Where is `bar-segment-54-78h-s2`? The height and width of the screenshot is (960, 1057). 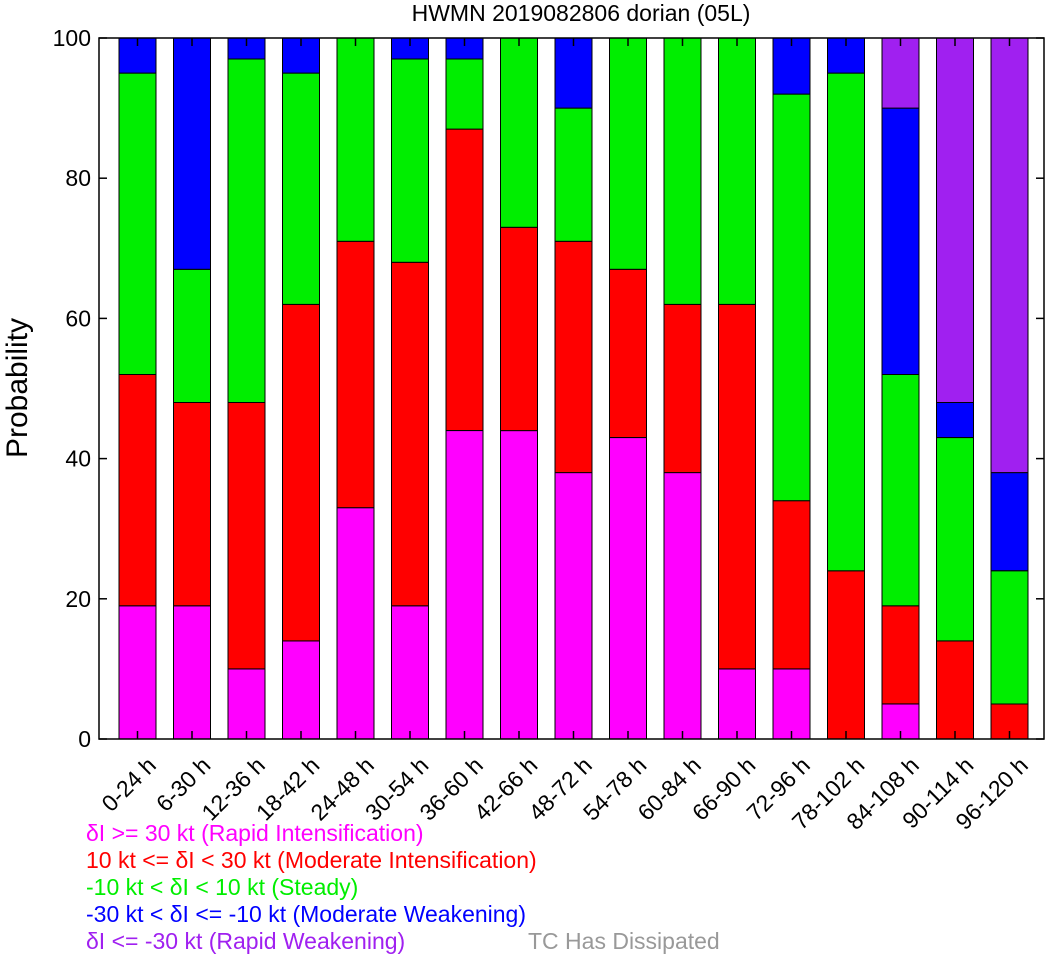
bar-segment-54-78h-s2 is located at coordinates (628, 153).